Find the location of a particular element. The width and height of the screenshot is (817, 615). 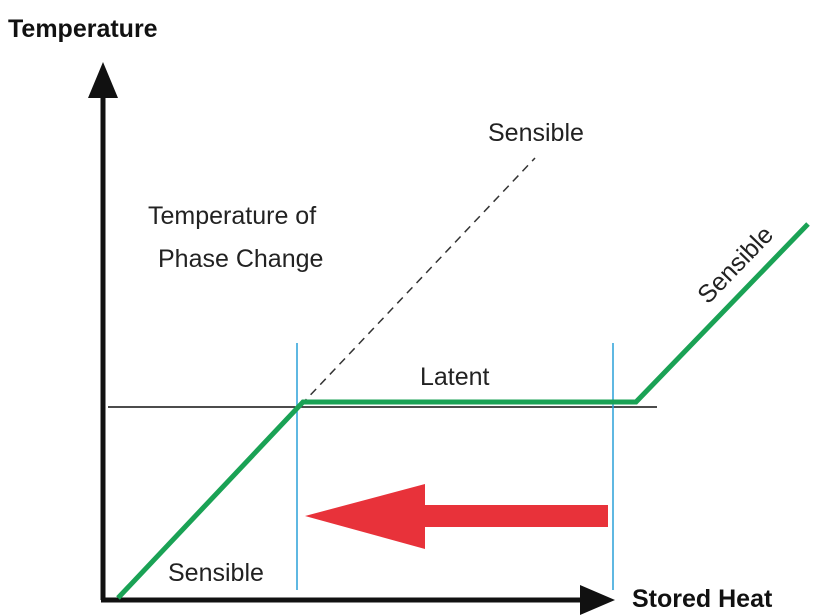

label: Latent is located at coordinates (455, 377).